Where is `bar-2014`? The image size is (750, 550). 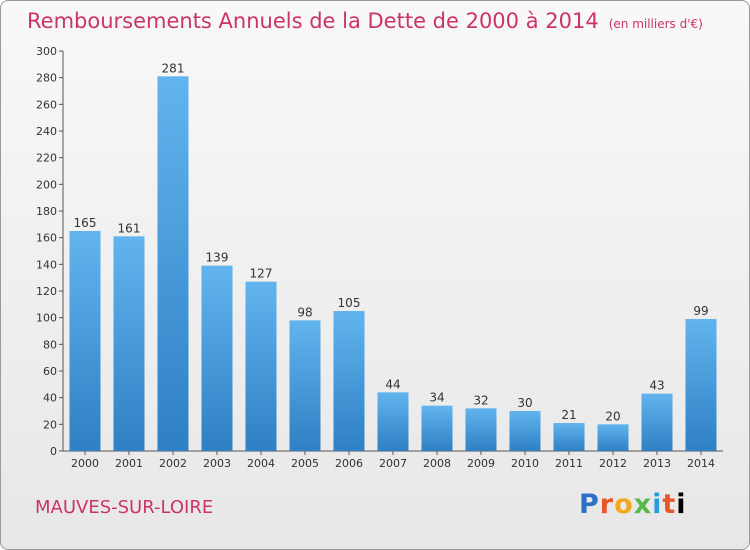
bar-2014 is located at coordinates (701, 385).